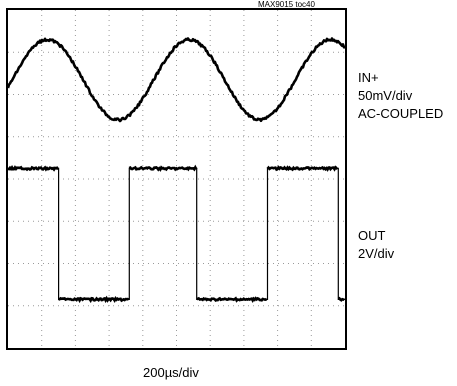 This screenshot has width=457, height=386. Describe the element at coordinates (376, 253) in the screenshot. I see `out-channel-scale: 2V/div` at that location.